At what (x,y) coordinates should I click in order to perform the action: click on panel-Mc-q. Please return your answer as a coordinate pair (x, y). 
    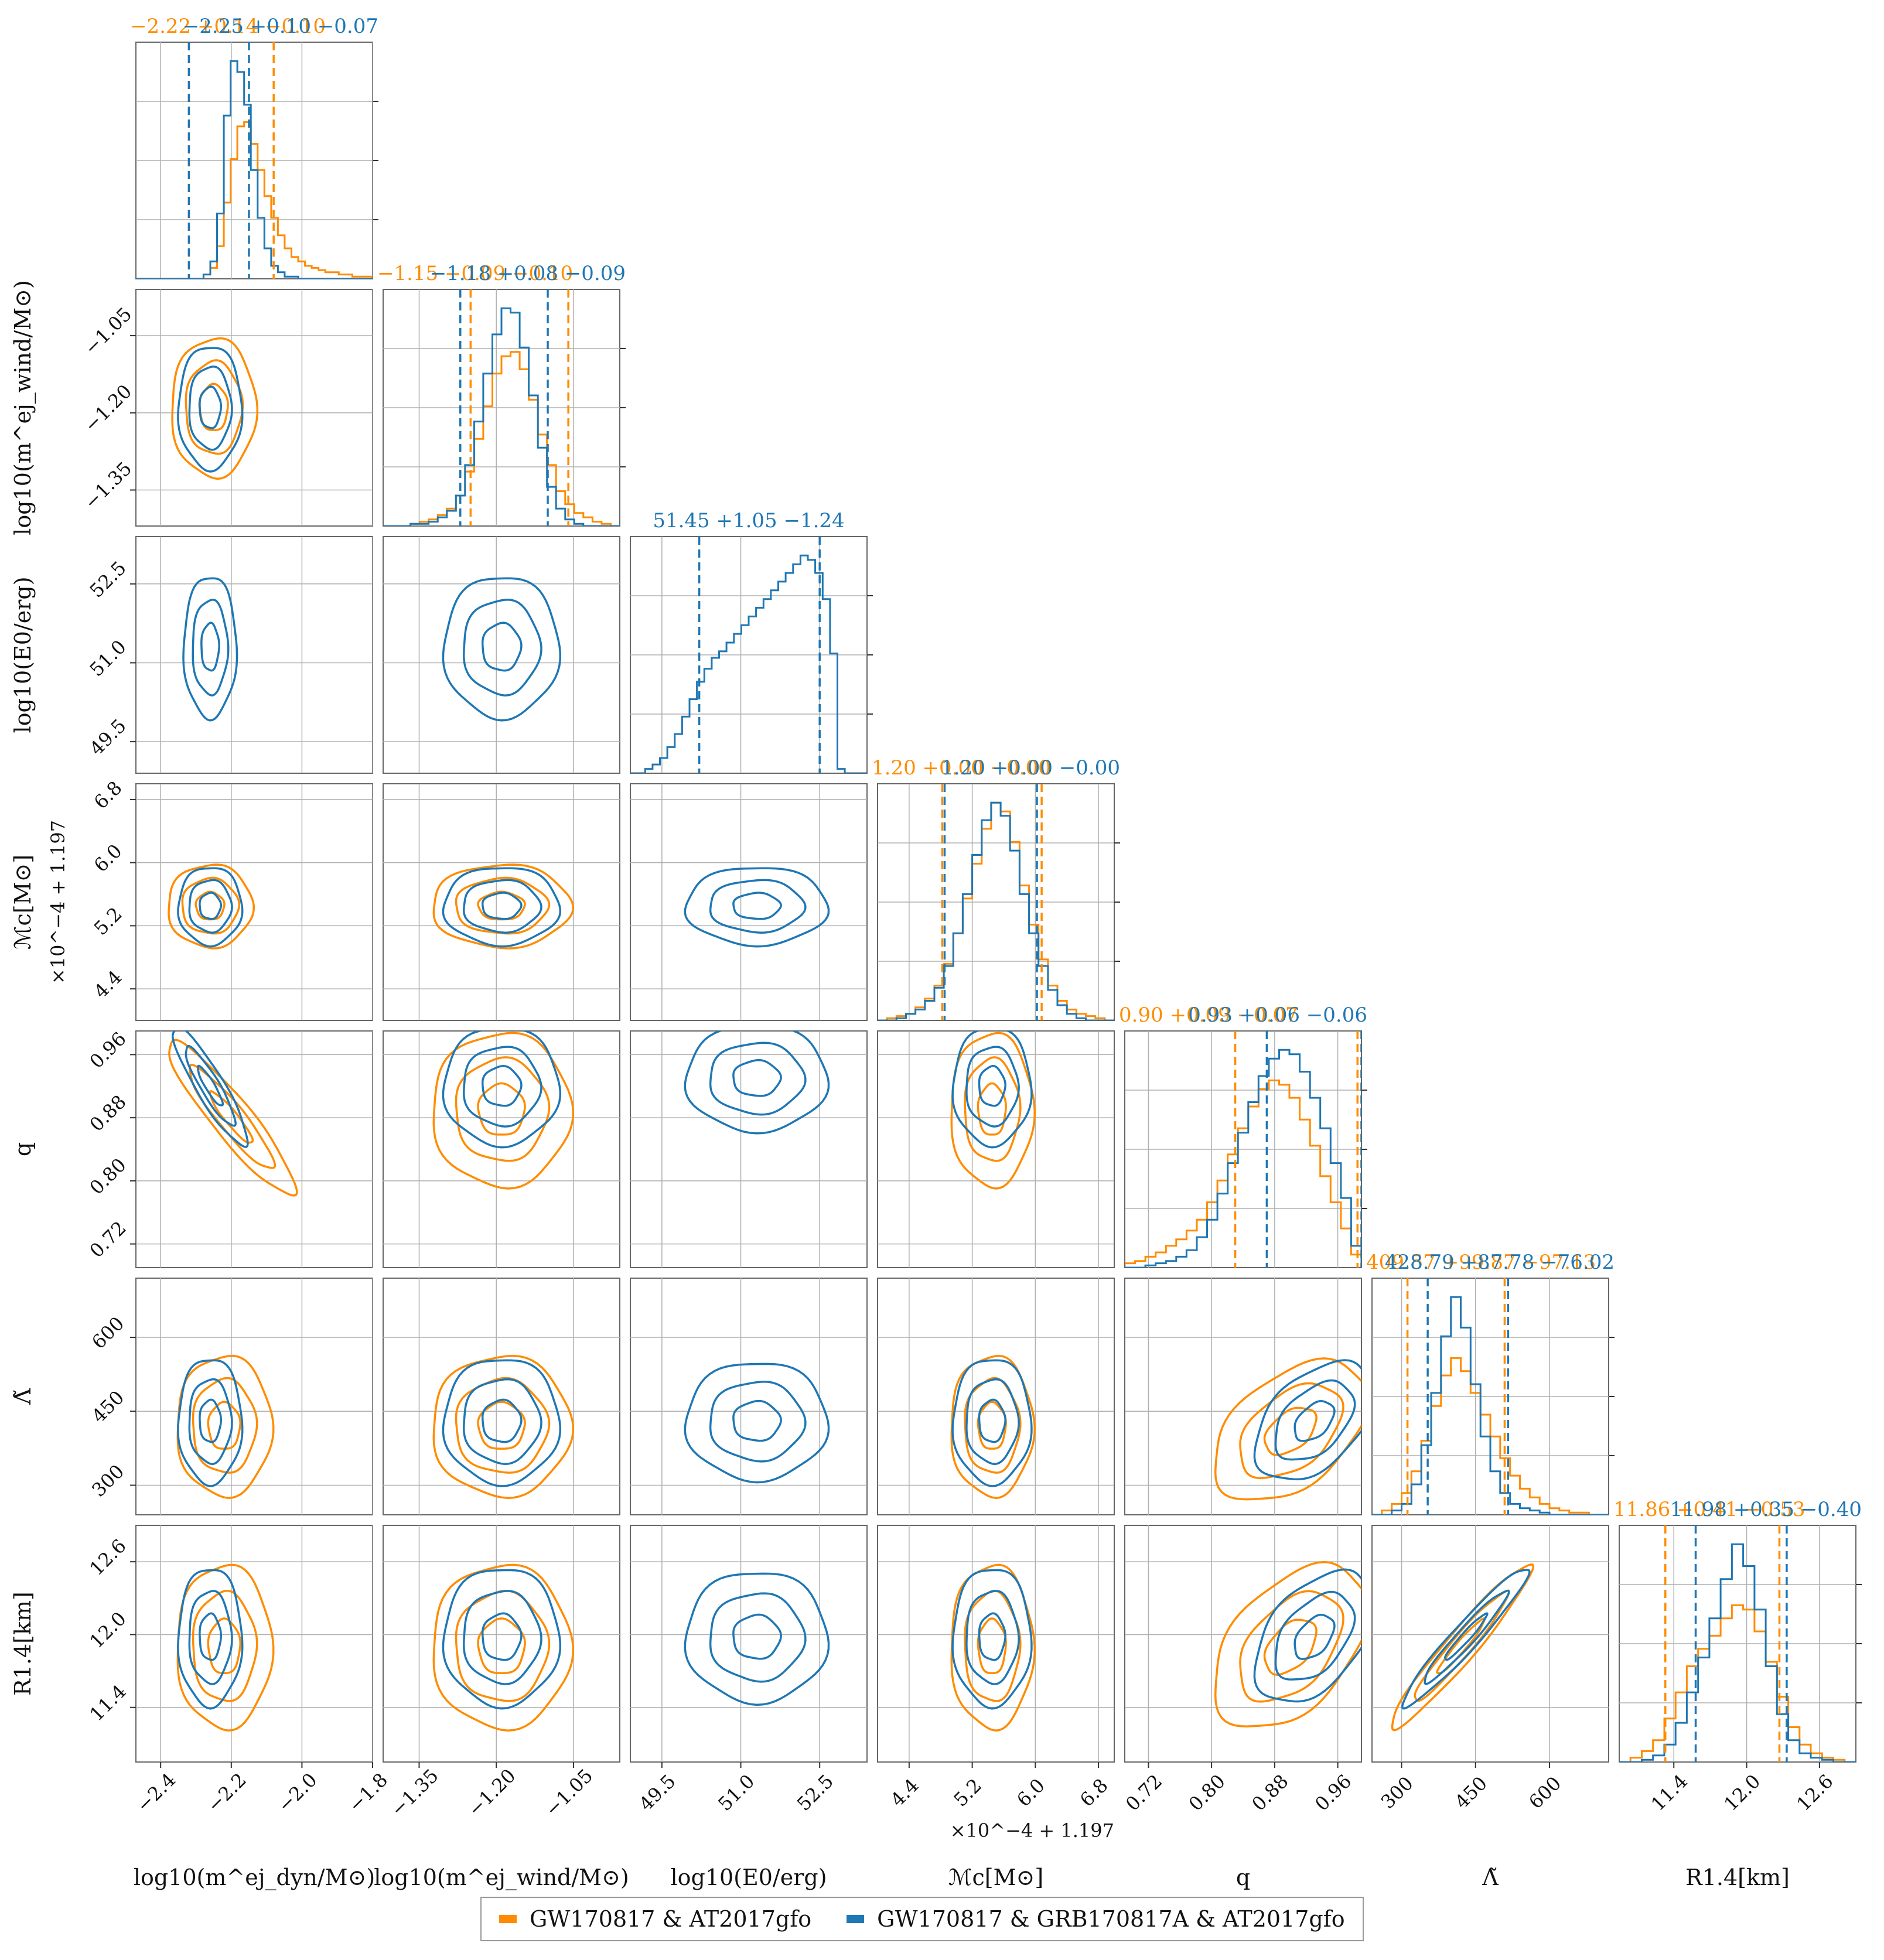
    Looking at the image, I should click on (996, 1149).